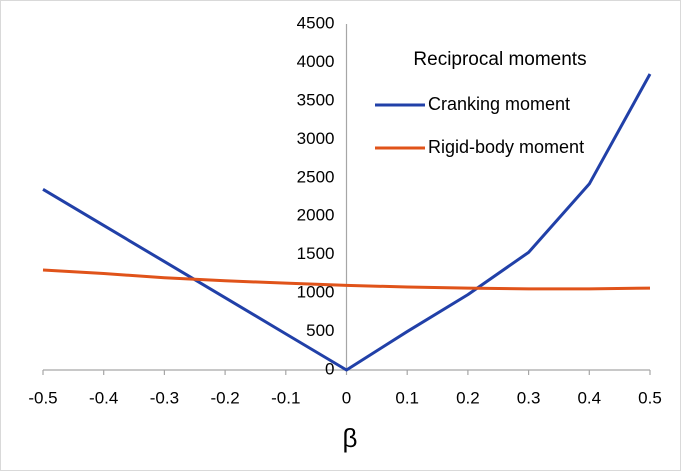 This screenshot has height=471, width=681. I want to click on series-line, so click(346, 279).